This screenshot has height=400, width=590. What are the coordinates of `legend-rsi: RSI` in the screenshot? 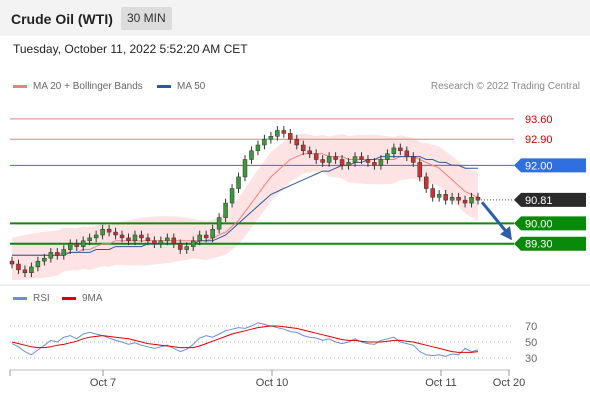 It's located at (31, 298).